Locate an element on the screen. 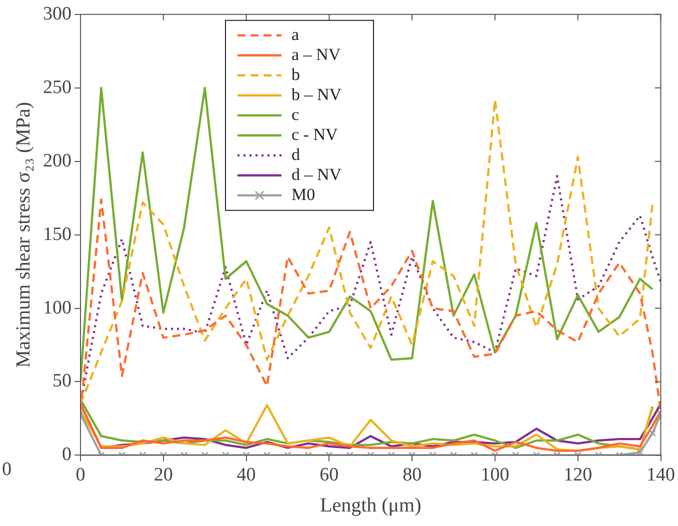 The height and width of the screenshot is (526, 678). x-tick-label: 80 is located at coordinates (412, 475).